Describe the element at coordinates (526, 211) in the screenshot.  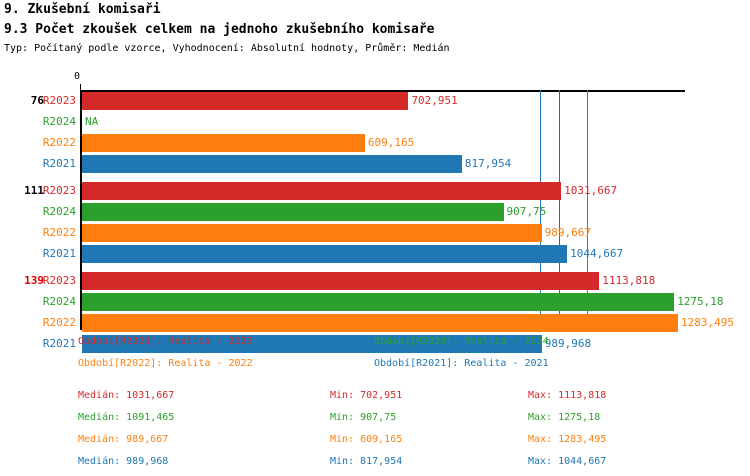
I see `bar-value-label: 907,75` at that location.